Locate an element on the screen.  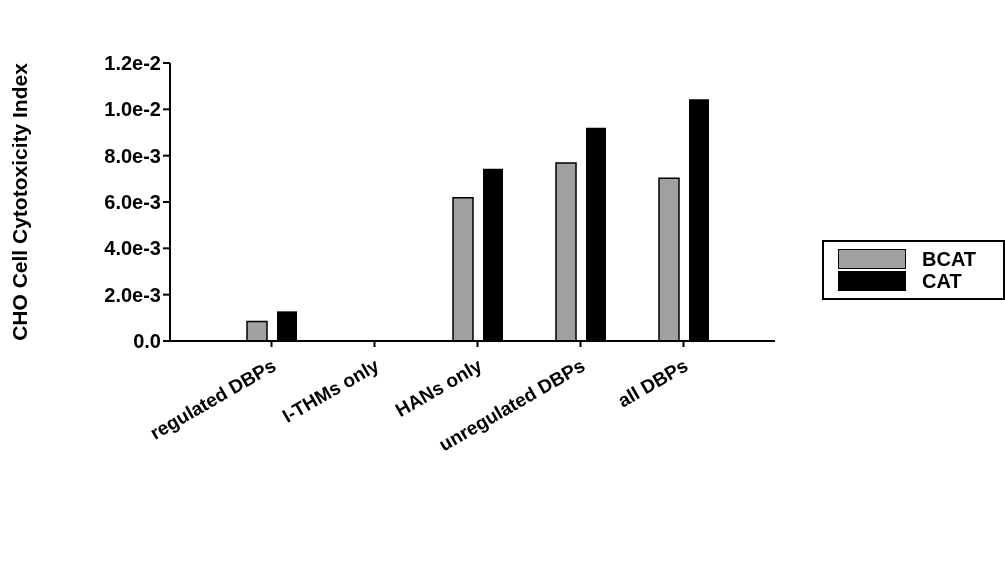
y-axis-title: CHO Cell Cytotoxicity Index is located at coordinates (20, 201).